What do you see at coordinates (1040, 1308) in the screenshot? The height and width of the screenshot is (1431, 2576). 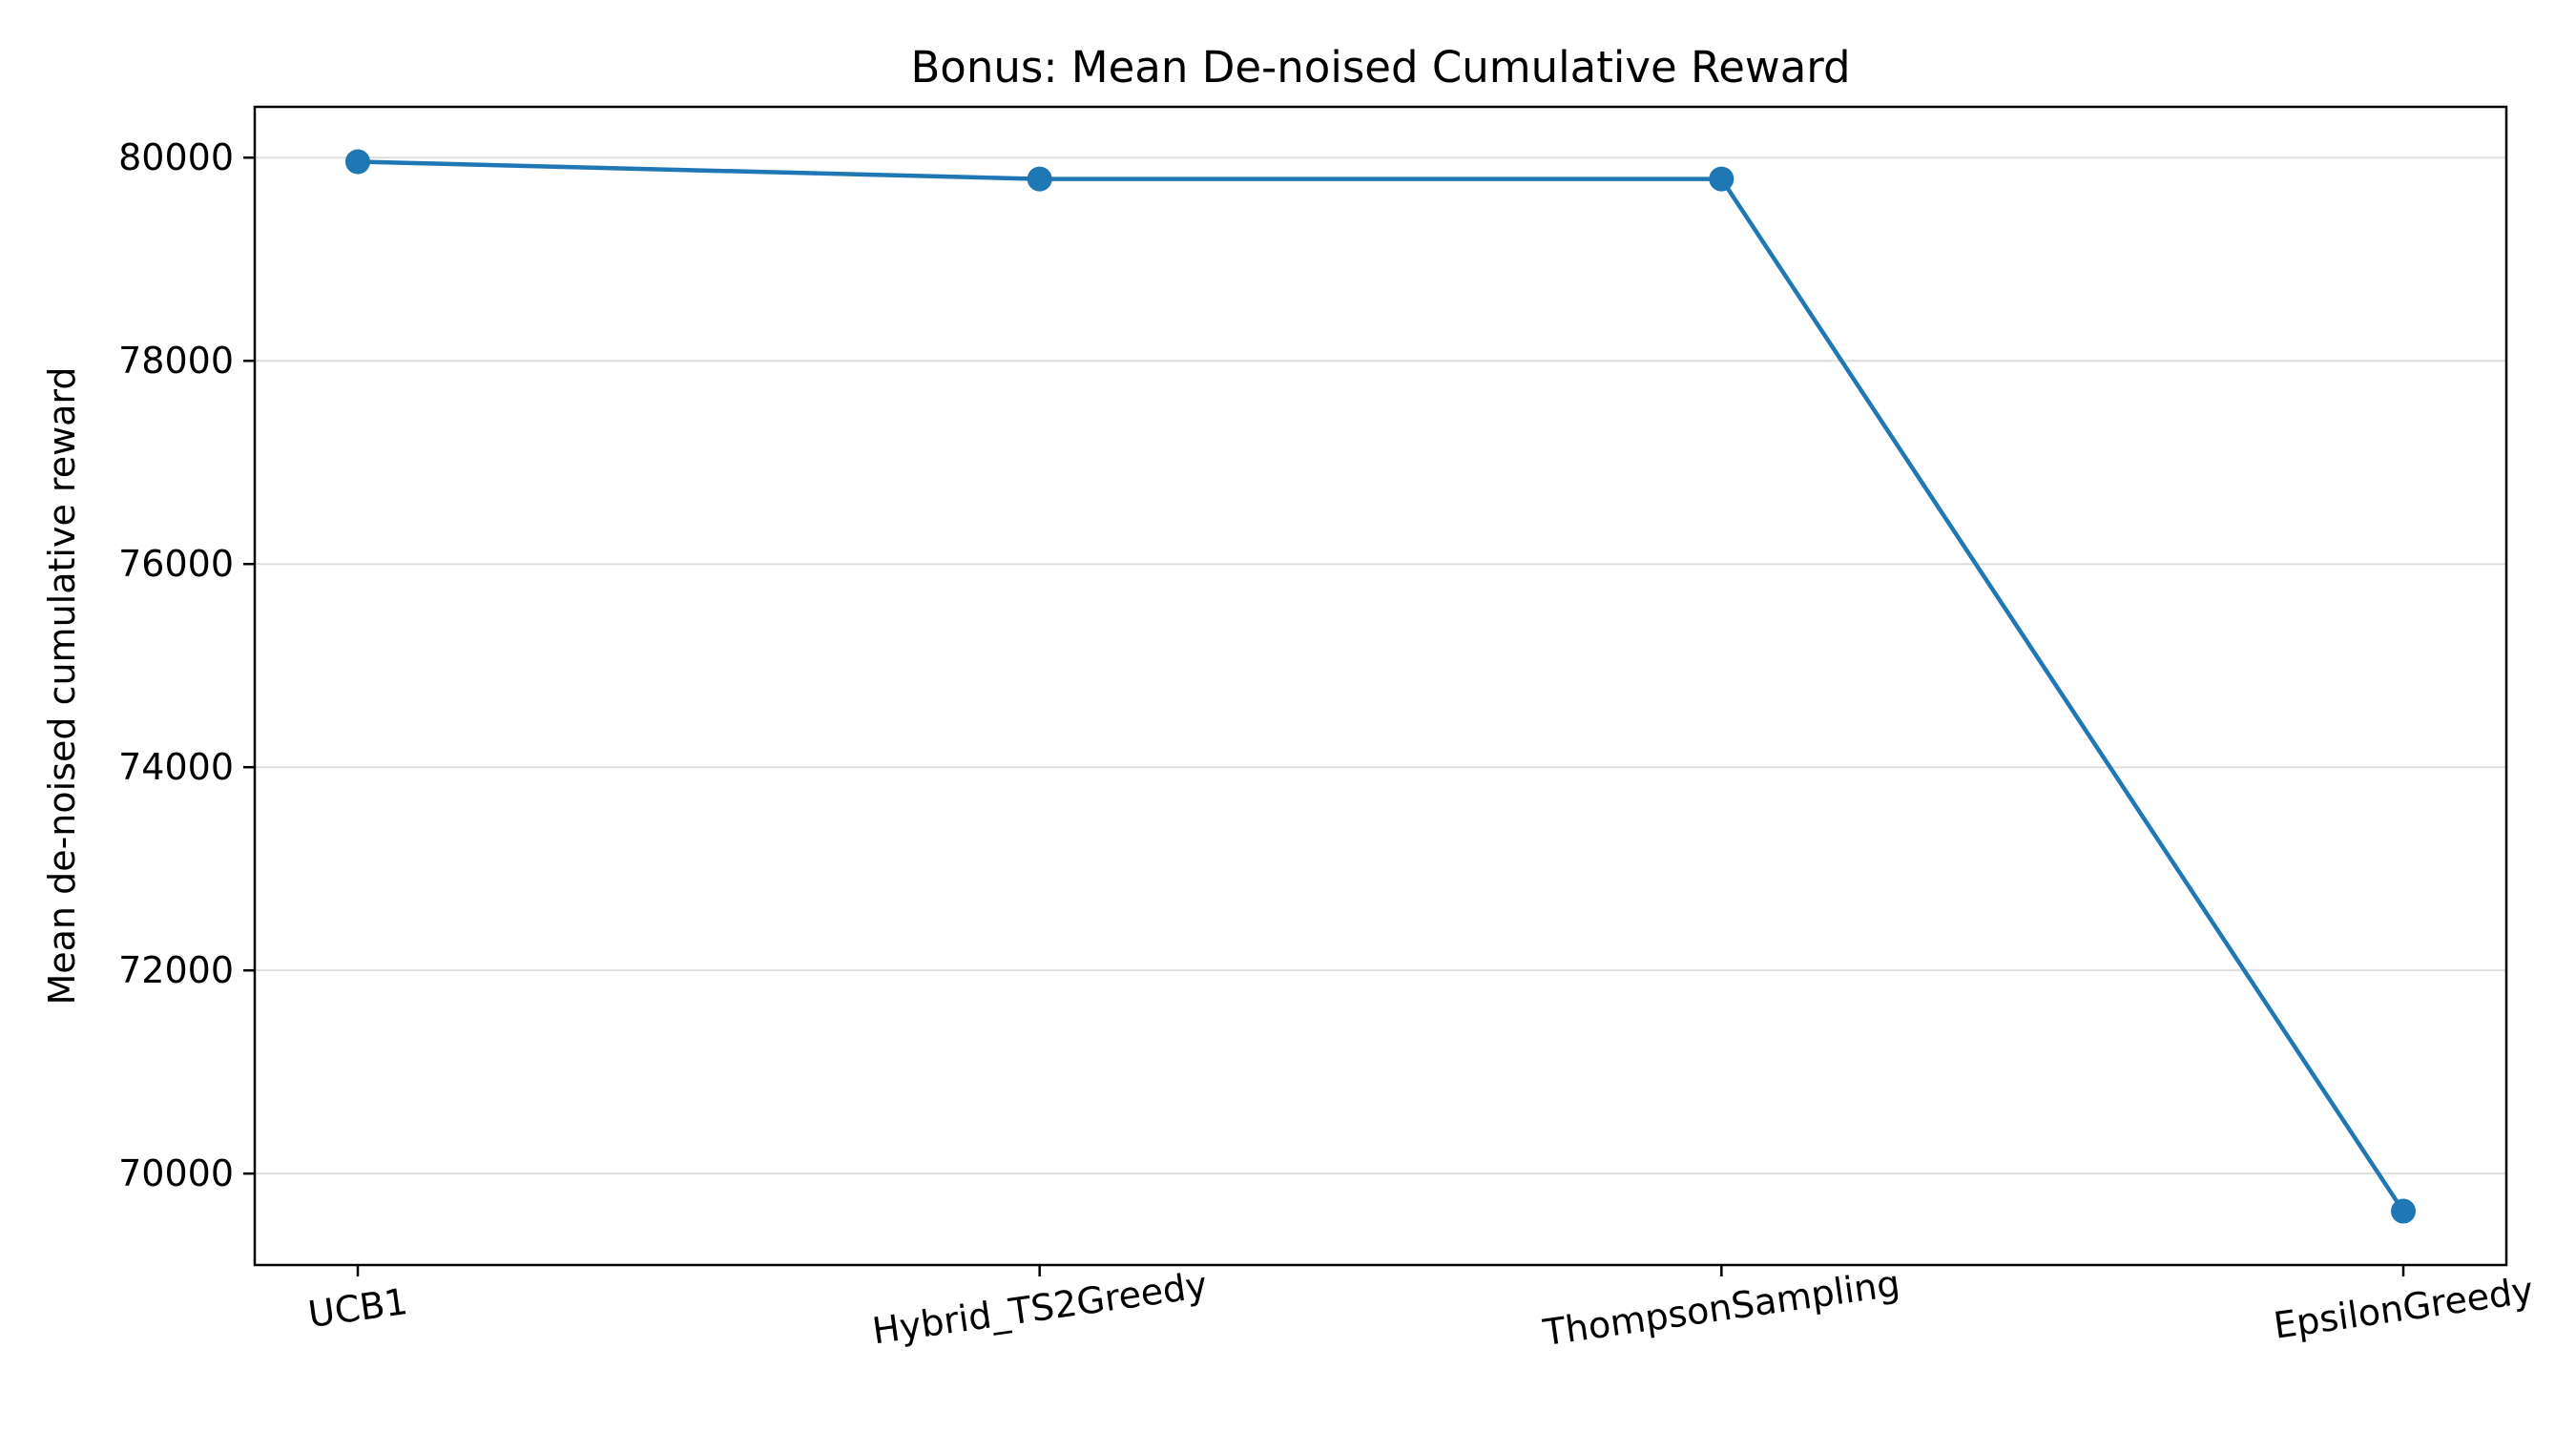 I see `x-tick-label: Hybrid_TS2Greedy` at bounding box center [1040, 1308].